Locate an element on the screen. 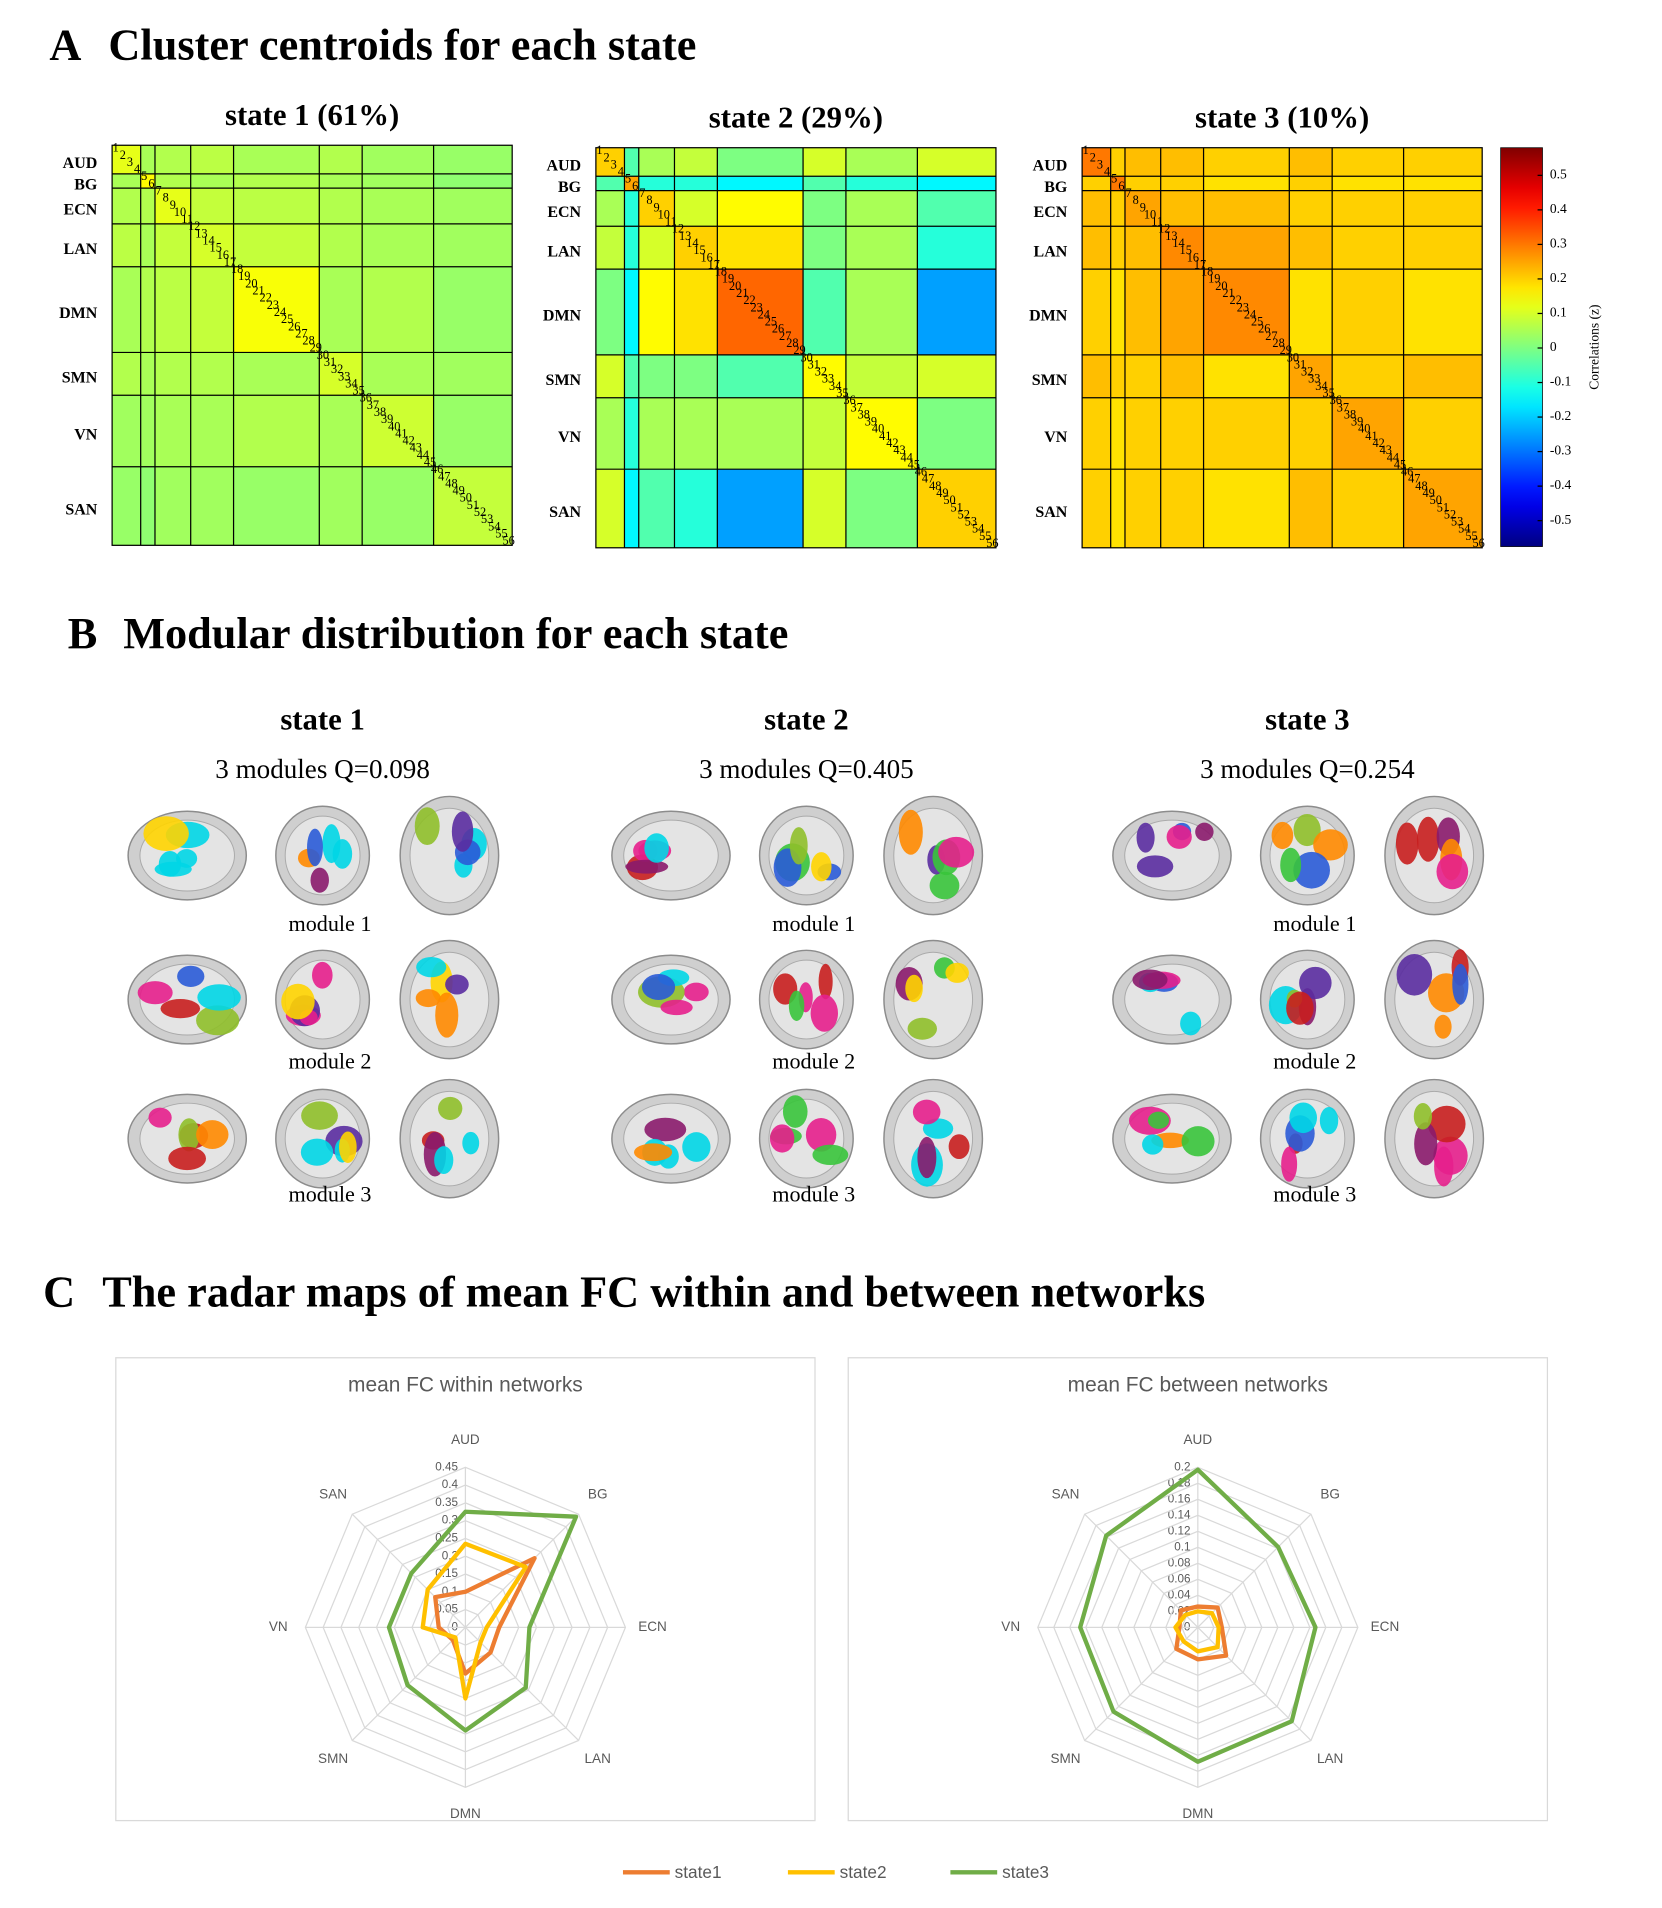  network-label: DMN is located at coordinates (78, 313).